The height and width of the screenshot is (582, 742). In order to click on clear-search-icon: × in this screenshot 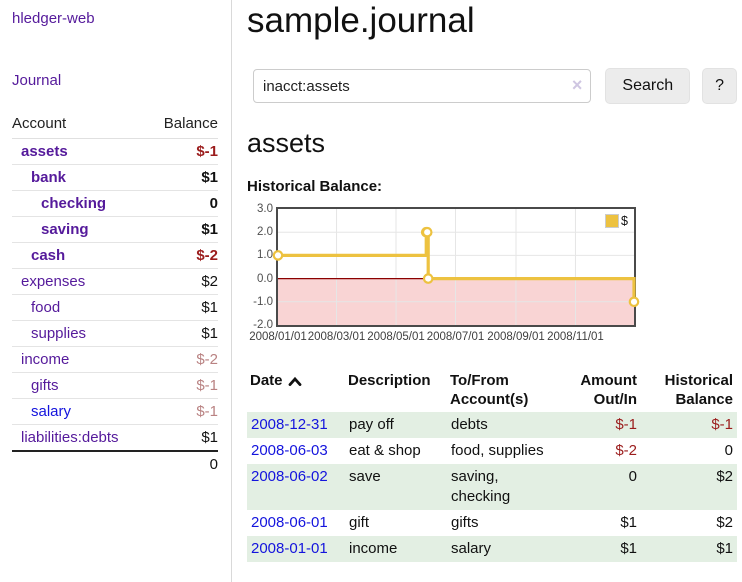, I will do `click(577, 85)`.